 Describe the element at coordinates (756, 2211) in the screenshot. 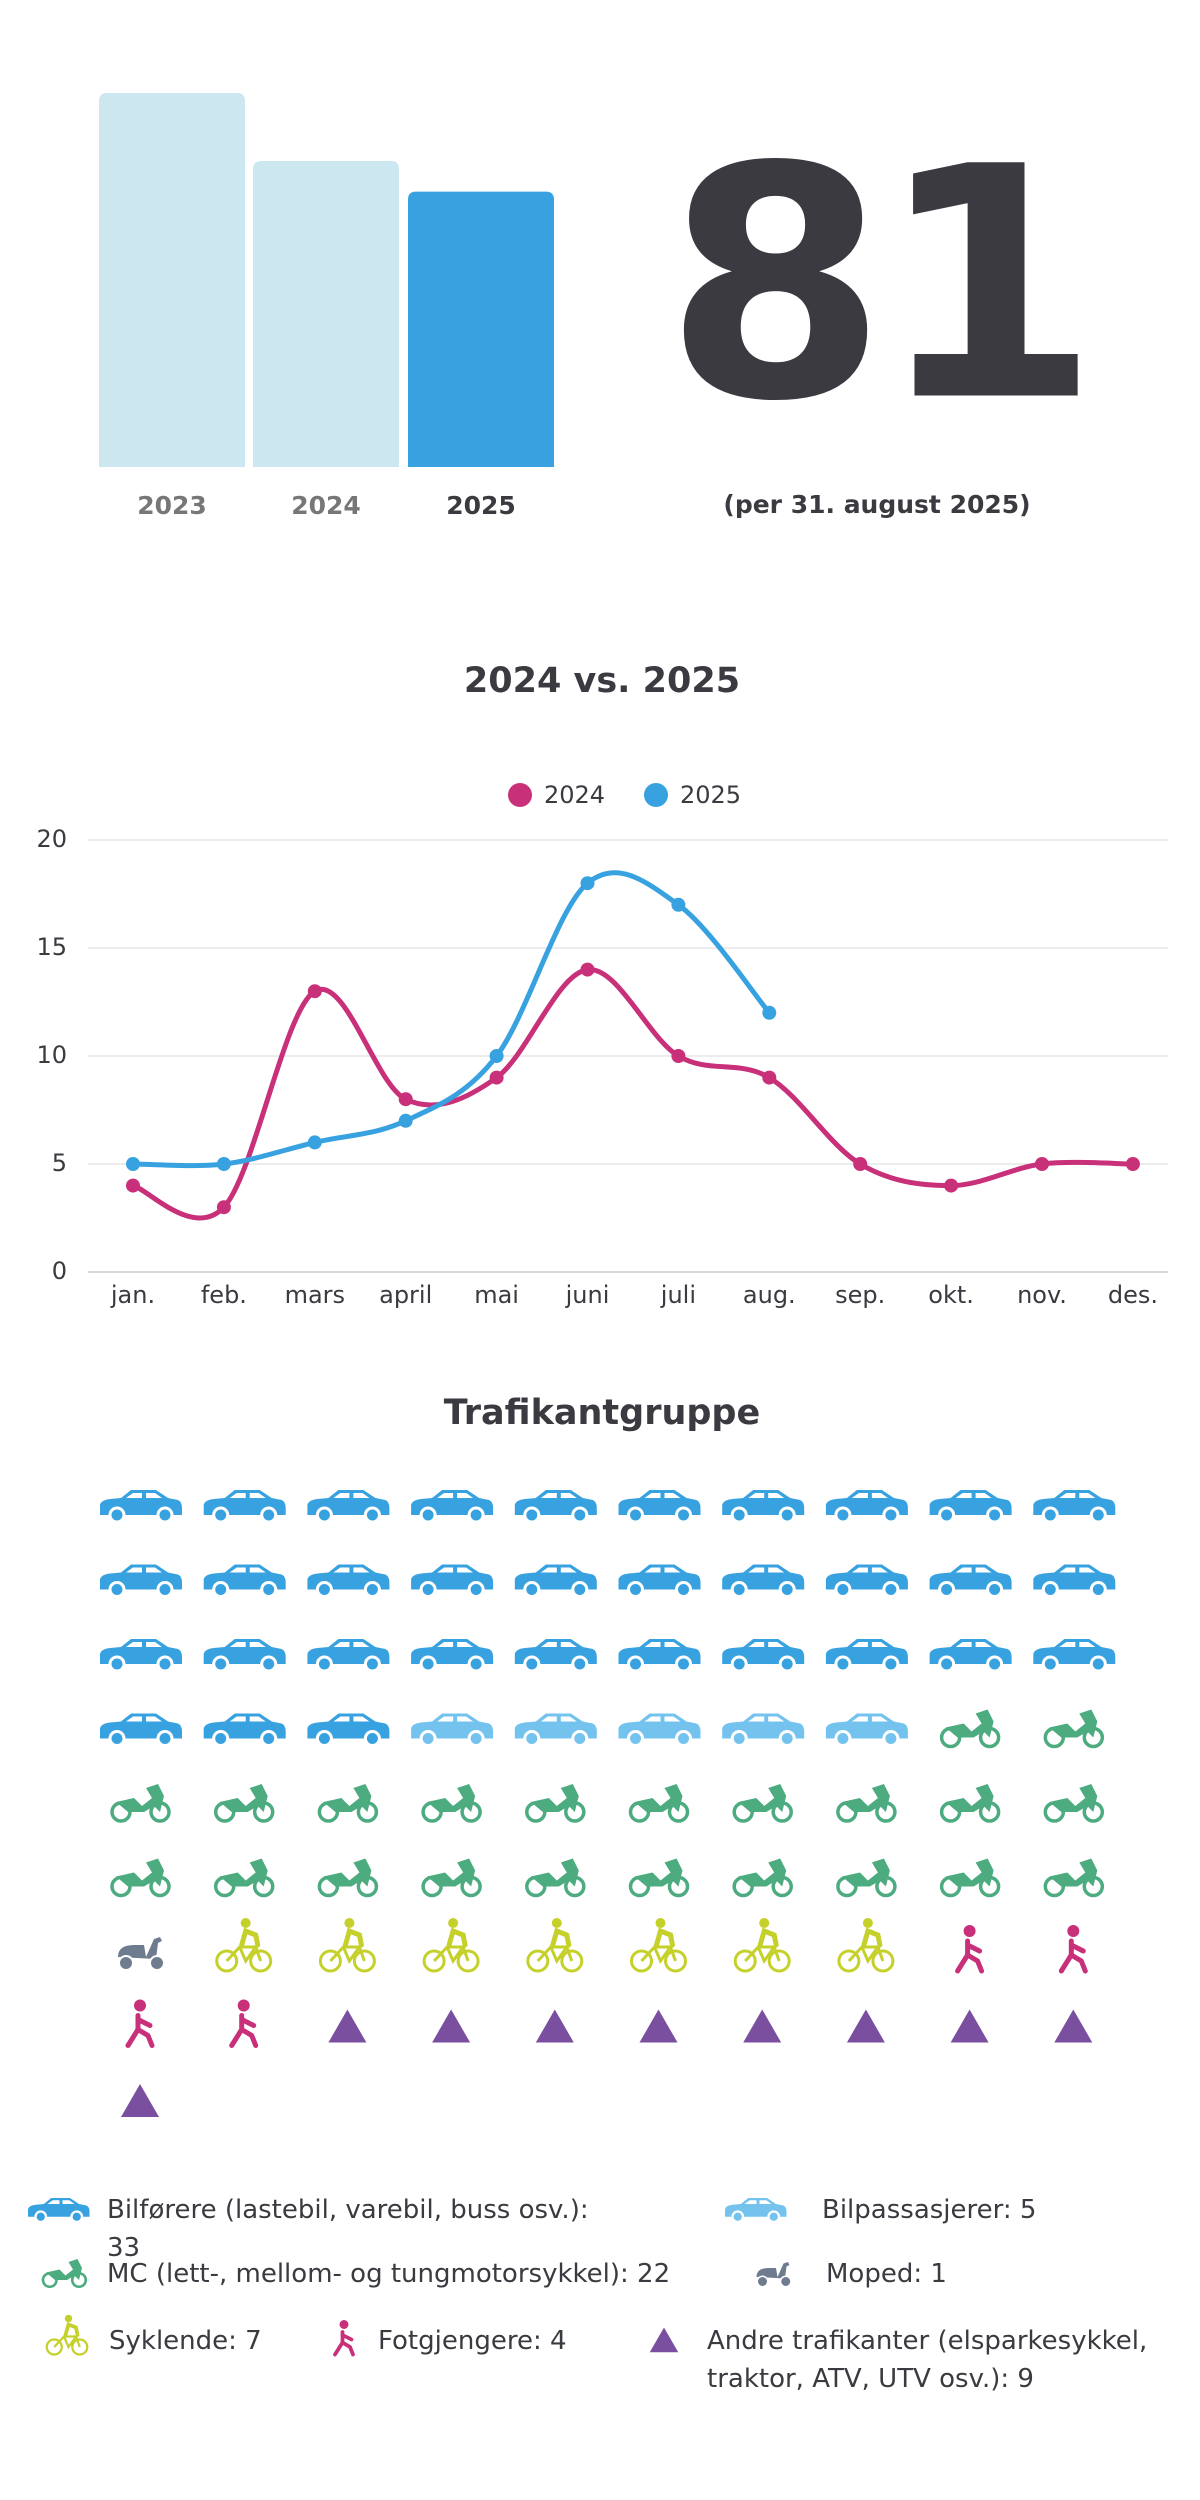

I see `legend-icon` at that location.